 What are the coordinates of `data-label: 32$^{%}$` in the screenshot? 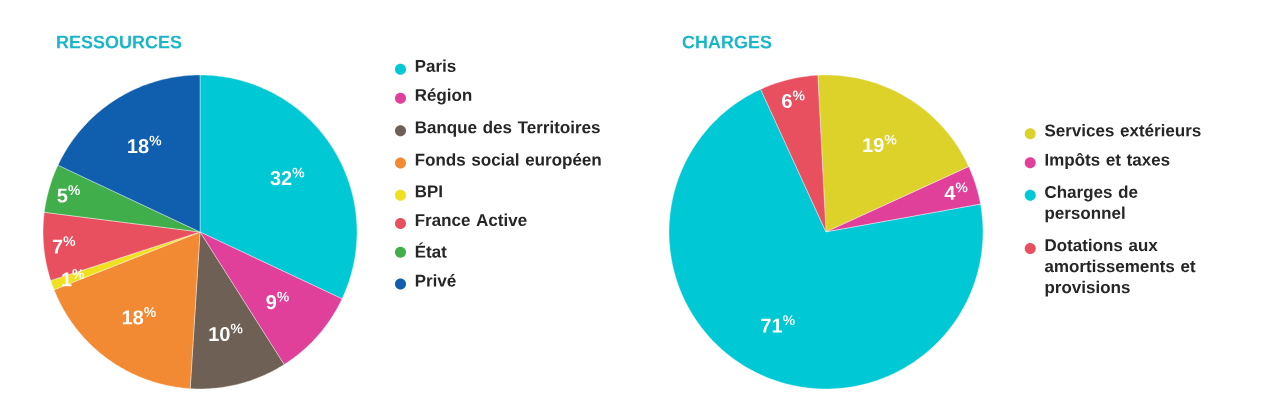 It's located at (287, 176).